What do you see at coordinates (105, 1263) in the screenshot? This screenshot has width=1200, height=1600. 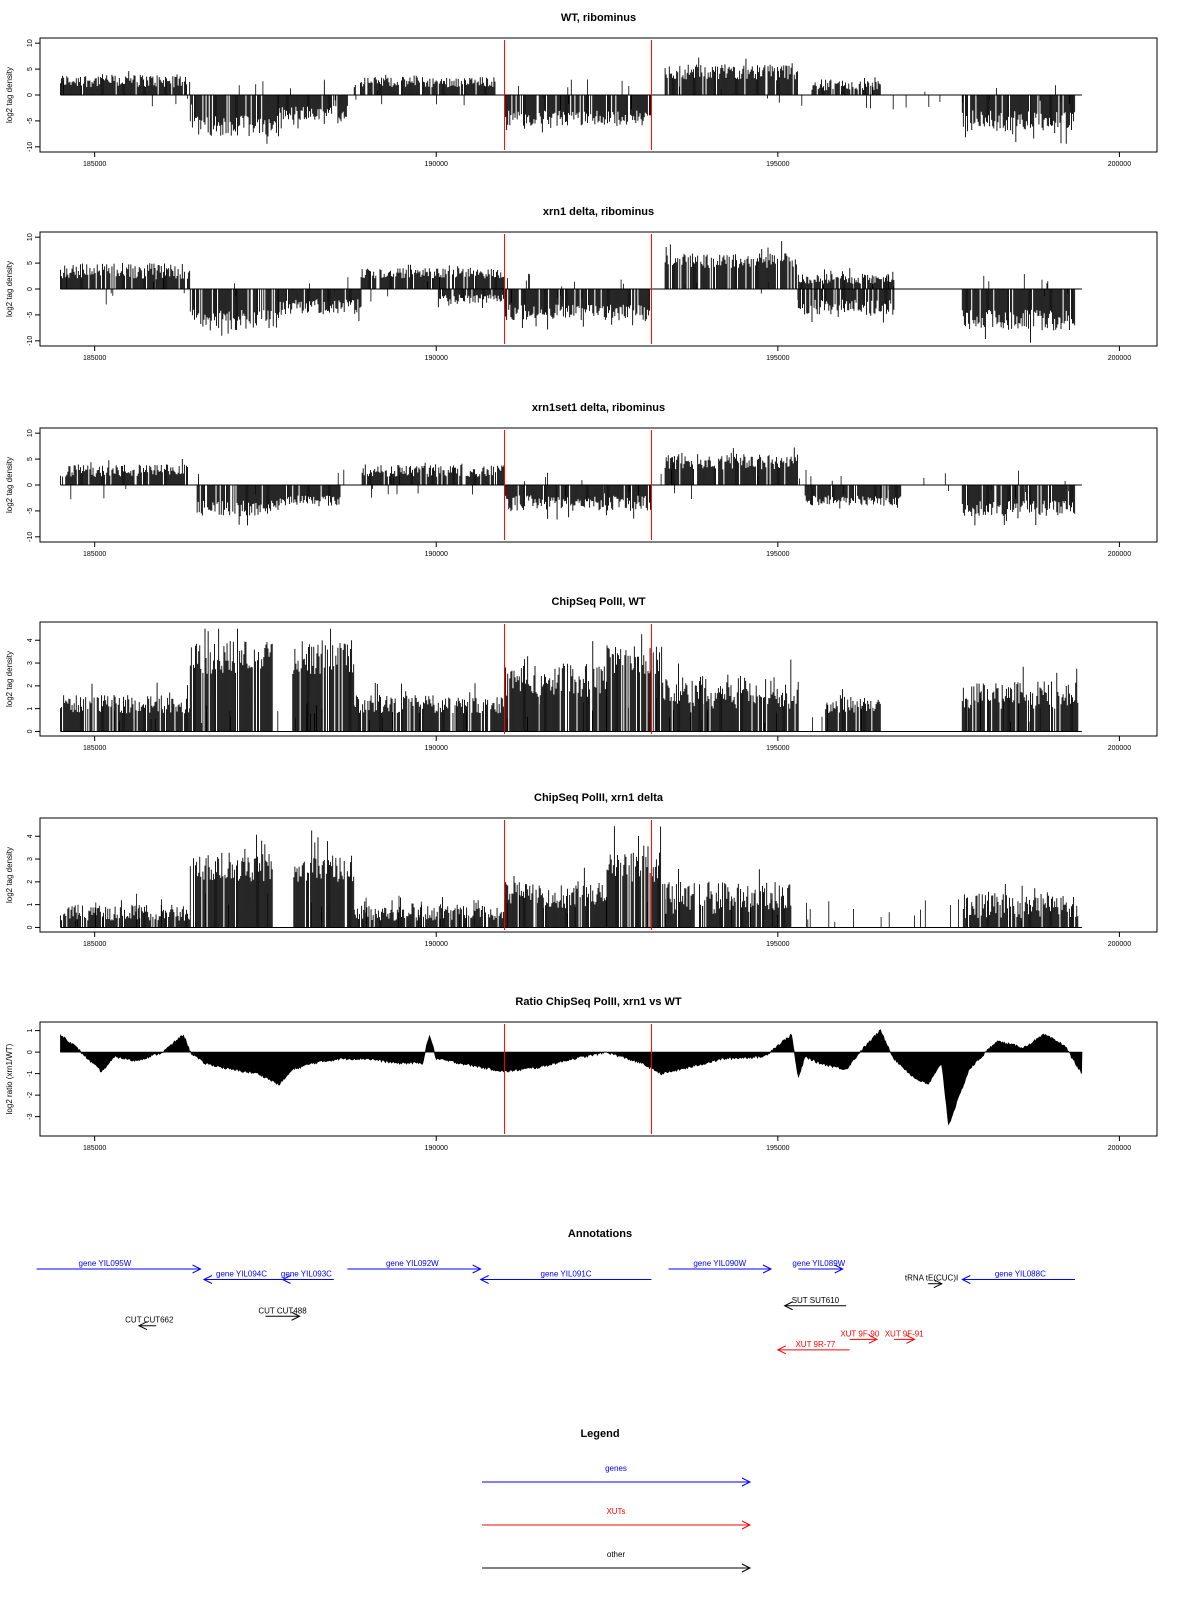 I see `feature-label: gene YIL095W` at bounding box center [105, 1263].